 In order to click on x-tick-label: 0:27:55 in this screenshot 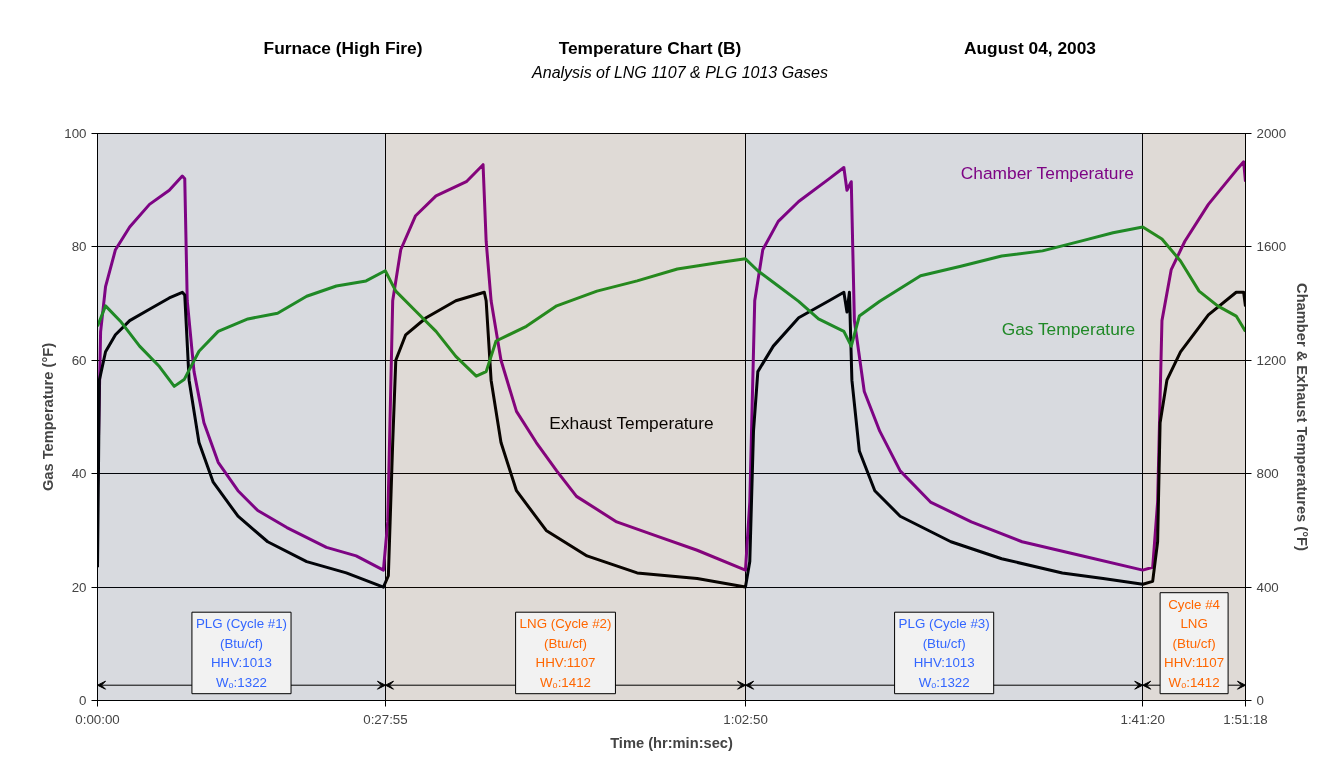, I will do `click(385, 719)`.